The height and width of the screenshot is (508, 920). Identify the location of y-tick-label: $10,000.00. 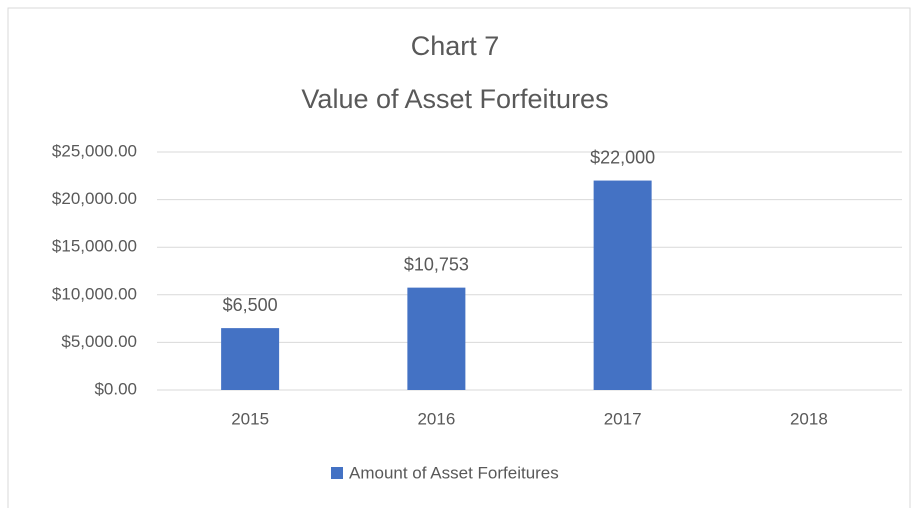
(94, 293).